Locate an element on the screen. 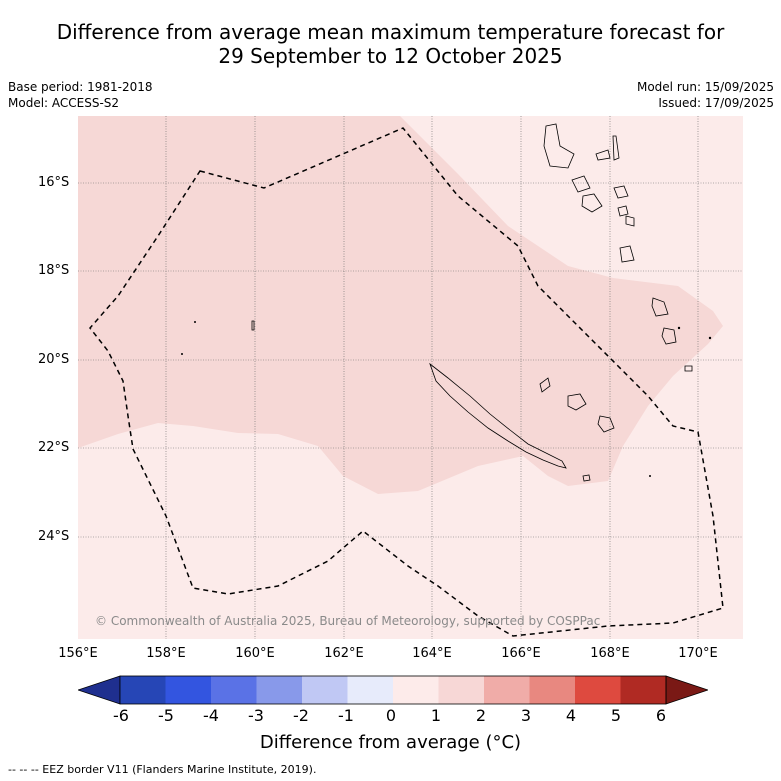  lon-label: 156°E is located at coordinates (78, 653).